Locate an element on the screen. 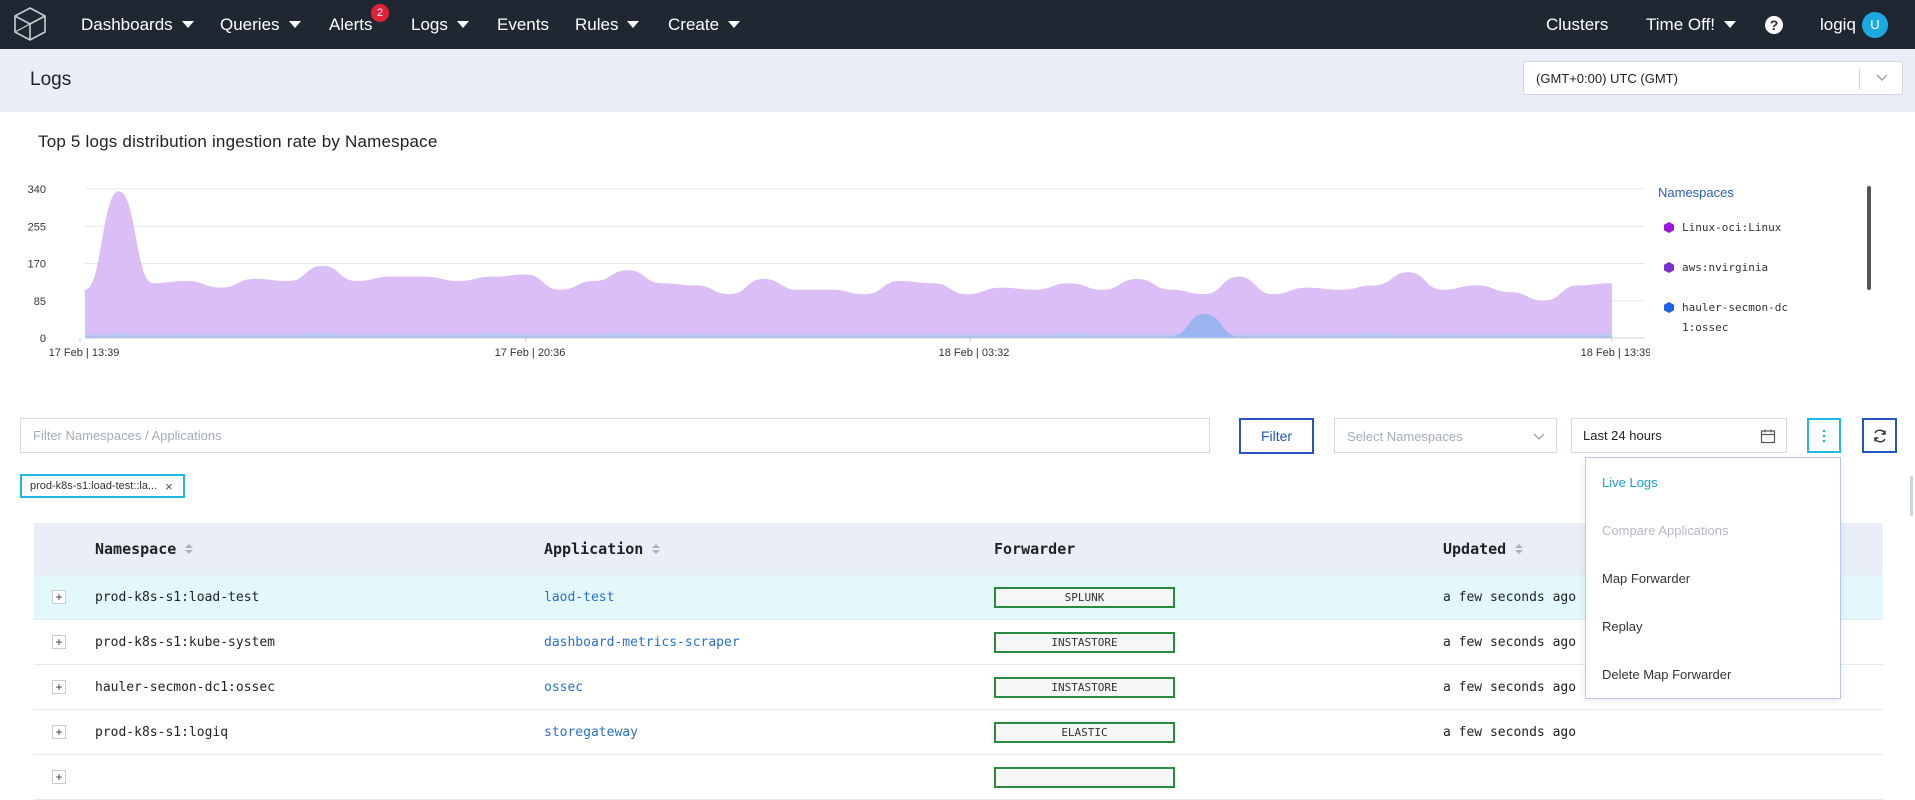 This screenshot has height=800, width=1915. alerts-count-badge: 2 is located at coordinates (380, 13).